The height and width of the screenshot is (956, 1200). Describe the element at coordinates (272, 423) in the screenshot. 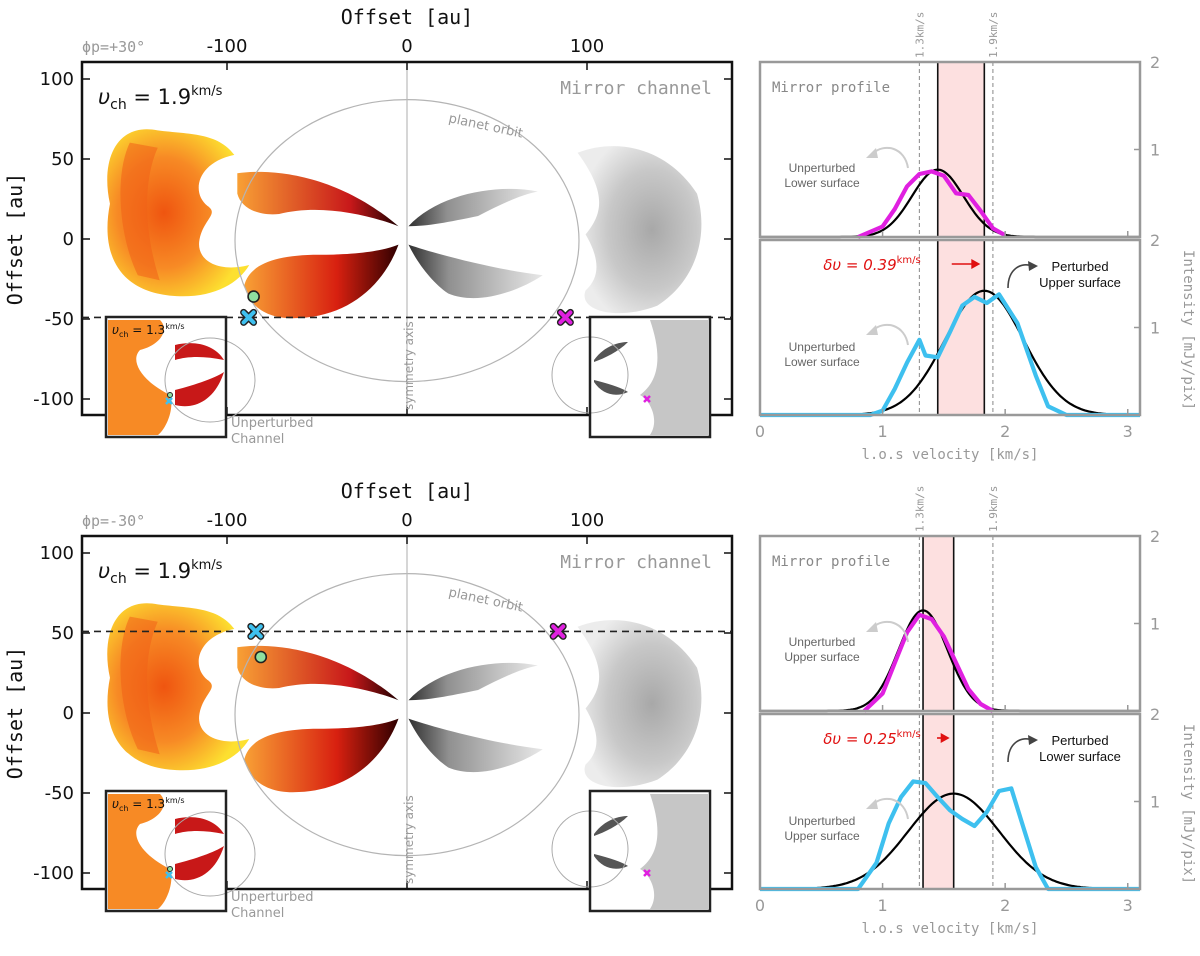

I see `inset-caption-line-1: Unperturbed` at that location.